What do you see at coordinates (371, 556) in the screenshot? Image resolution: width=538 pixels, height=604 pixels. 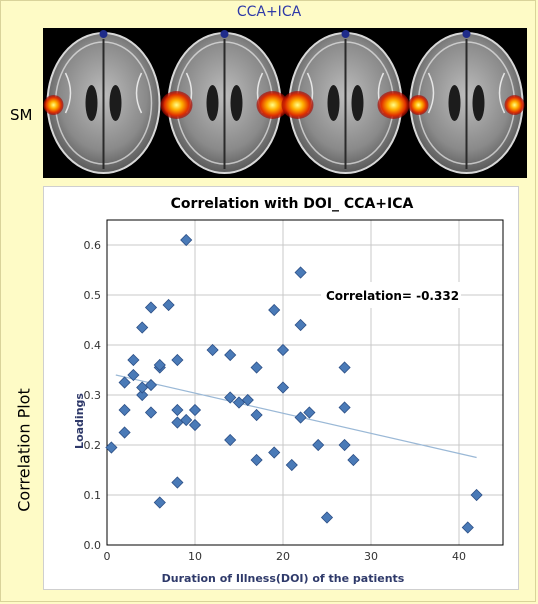 I see `x-tick-label: 30` at bounding box center [371, 556].